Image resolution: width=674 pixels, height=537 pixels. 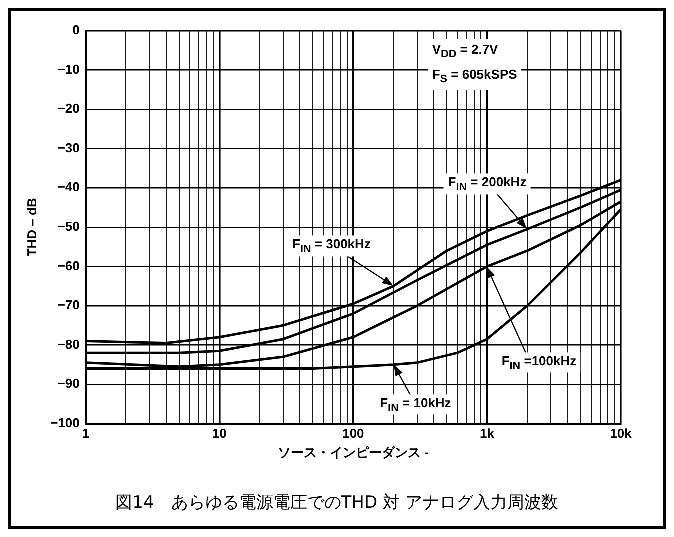 What do you see at coordinates (69, 69) in the screenshot?
I see `y-tick-label: −10` at bounding box center [69, 69].